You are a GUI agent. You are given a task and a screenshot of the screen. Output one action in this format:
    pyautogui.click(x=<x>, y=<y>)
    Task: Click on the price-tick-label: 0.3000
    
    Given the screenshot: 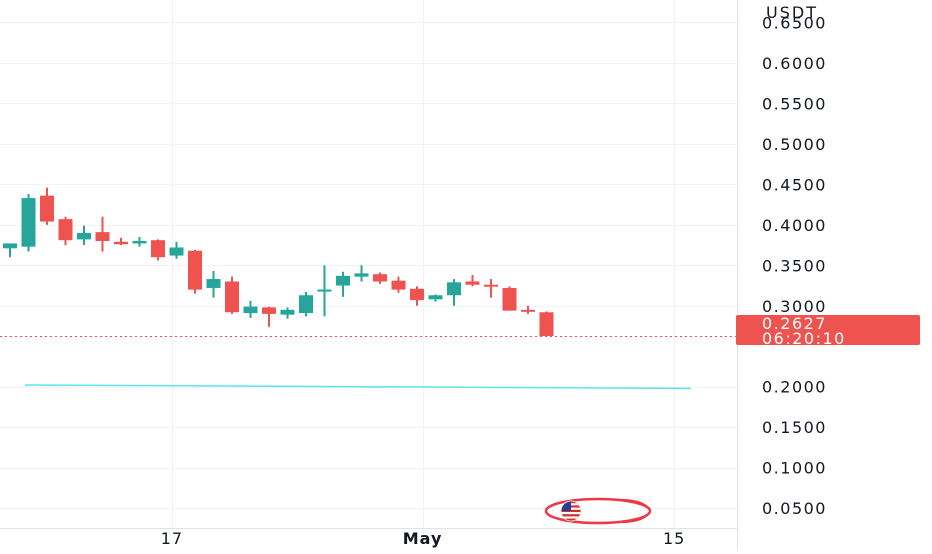 What is the action you would take?
    pyautogui.click(x=794, y=306)
    